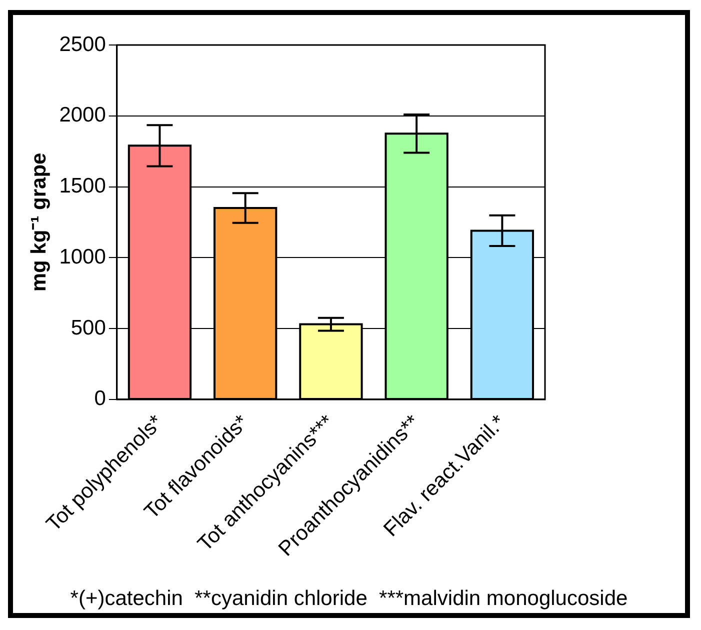  Describe the element at coordinates (349, 599) in the screenshot. I see `text: *(+)catechin **cyanidin chloride ***malvidin monoglucoside` at that location.